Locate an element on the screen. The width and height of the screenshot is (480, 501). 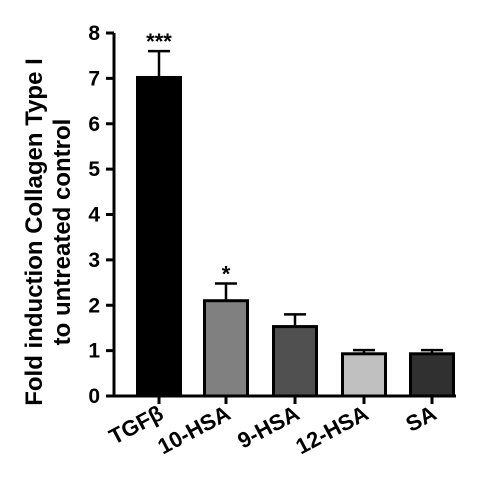
category-label: 12-HSA is located at coordinates (332, 429).